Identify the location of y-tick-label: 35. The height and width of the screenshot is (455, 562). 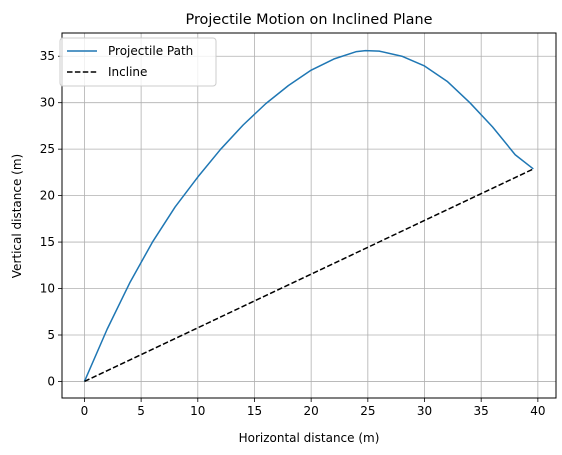
(47, 56).